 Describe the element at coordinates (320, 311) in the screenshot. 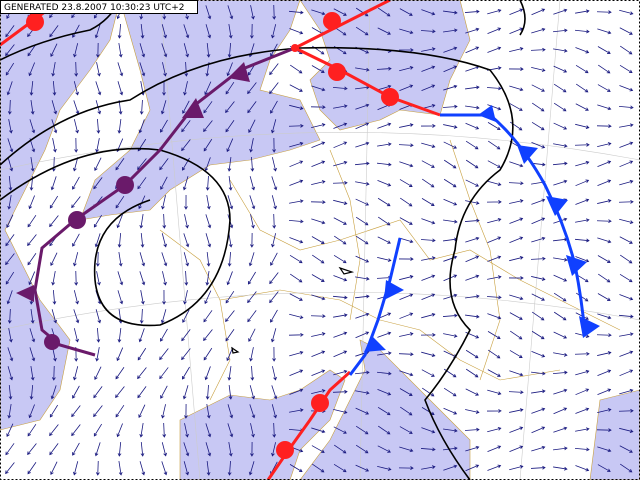

I see `graticule-line` at that location.